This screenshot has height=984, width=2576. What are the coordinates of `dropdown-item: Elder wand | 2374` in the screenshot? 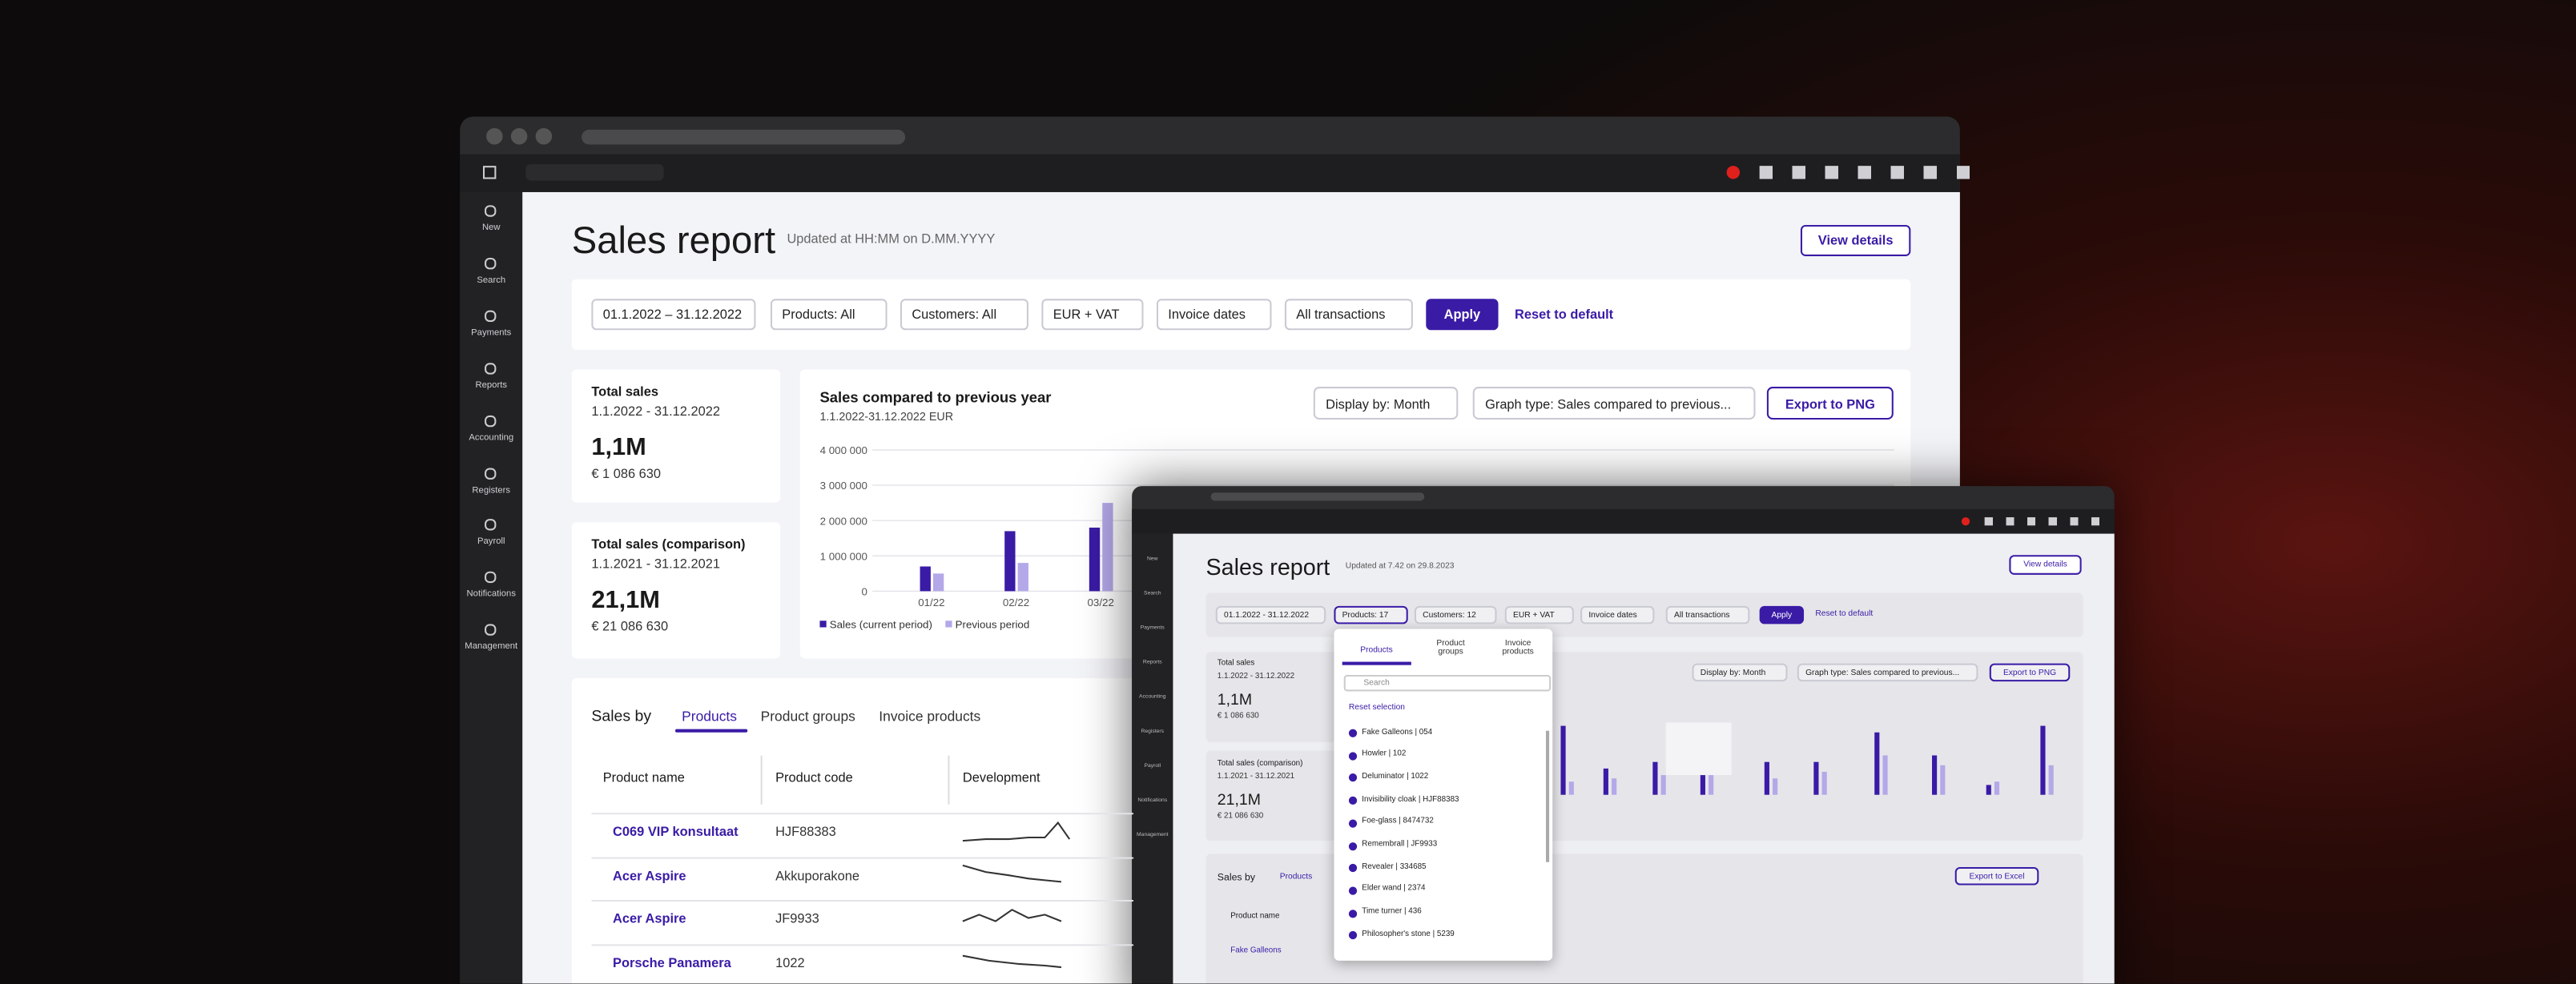 It's located at (1394, 890).